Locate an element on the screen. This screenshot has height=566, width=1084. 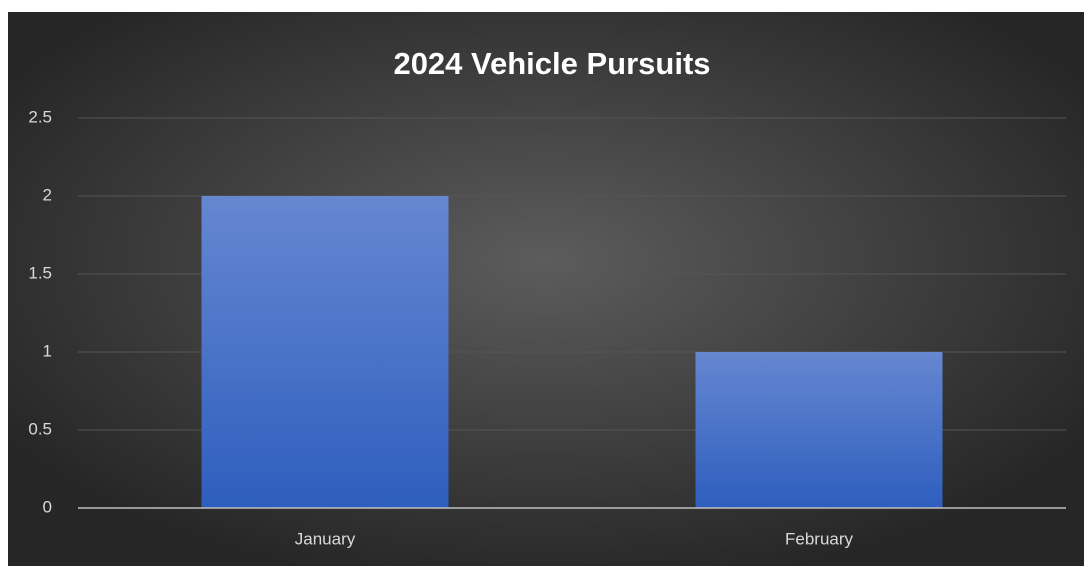
x-tick-label: January is located at coordinates (325, 538).